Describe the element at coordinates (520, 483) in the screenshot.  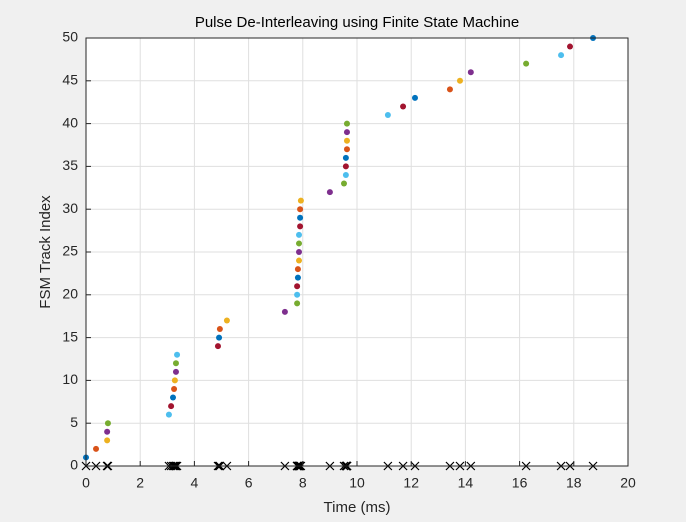
I see `x-tick-label: 16` at that location.